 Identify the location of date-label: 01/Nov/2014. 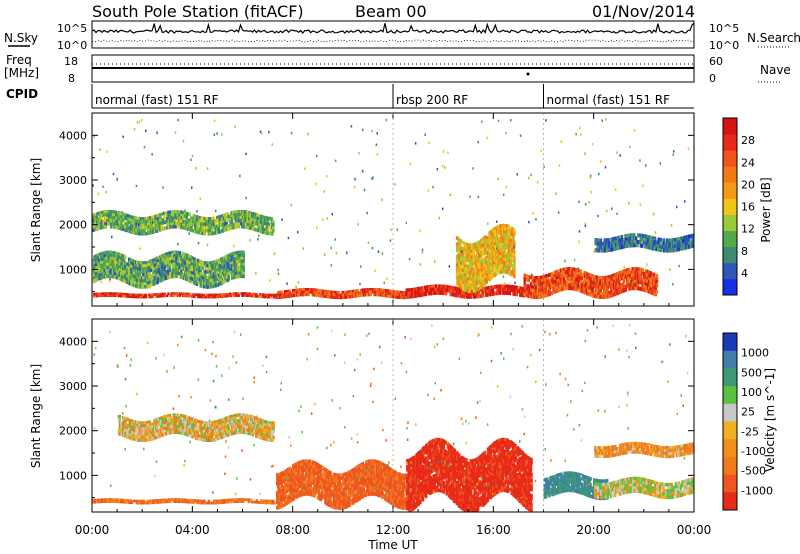
(643, 11).